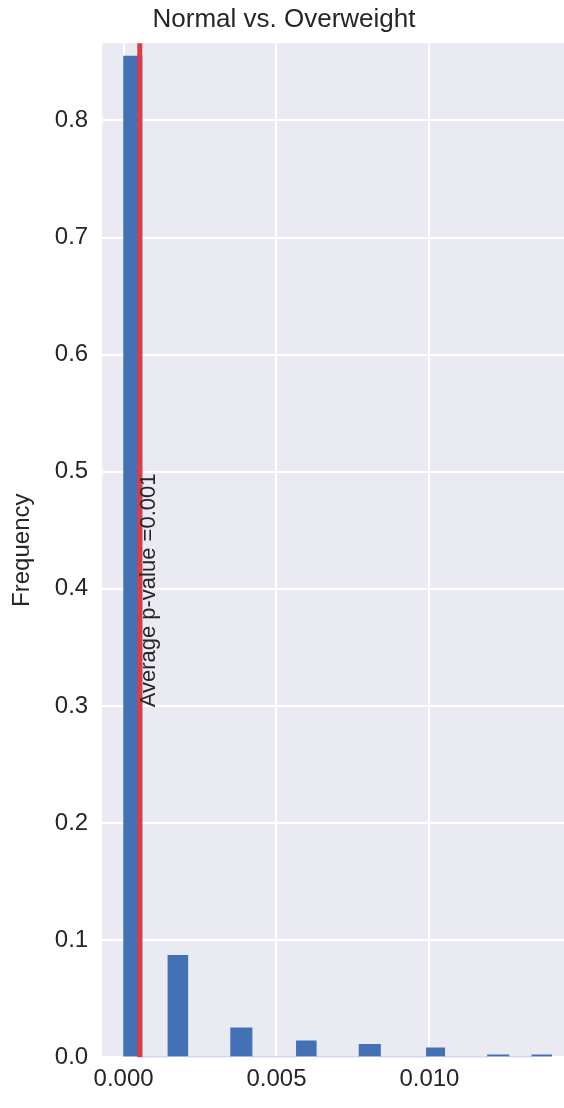  What do you see at coordinates (147, 590) in the screenshot?
I see `ref-line-label: Average p-value =0.001` at bounding box center [147, 590].